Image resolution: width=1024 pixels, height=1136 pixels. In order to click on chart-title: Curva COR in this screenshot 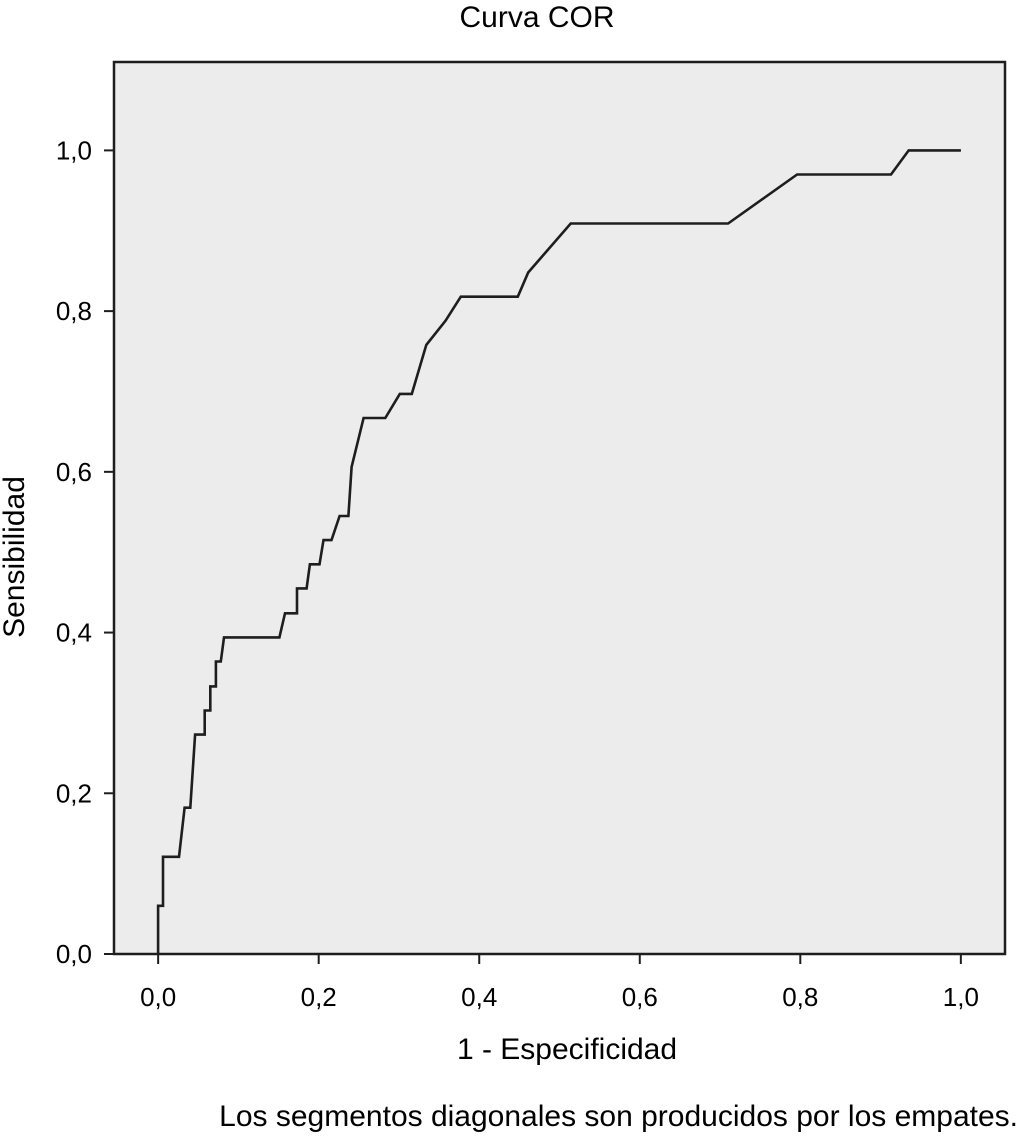, I will do `click(536, 17)`.